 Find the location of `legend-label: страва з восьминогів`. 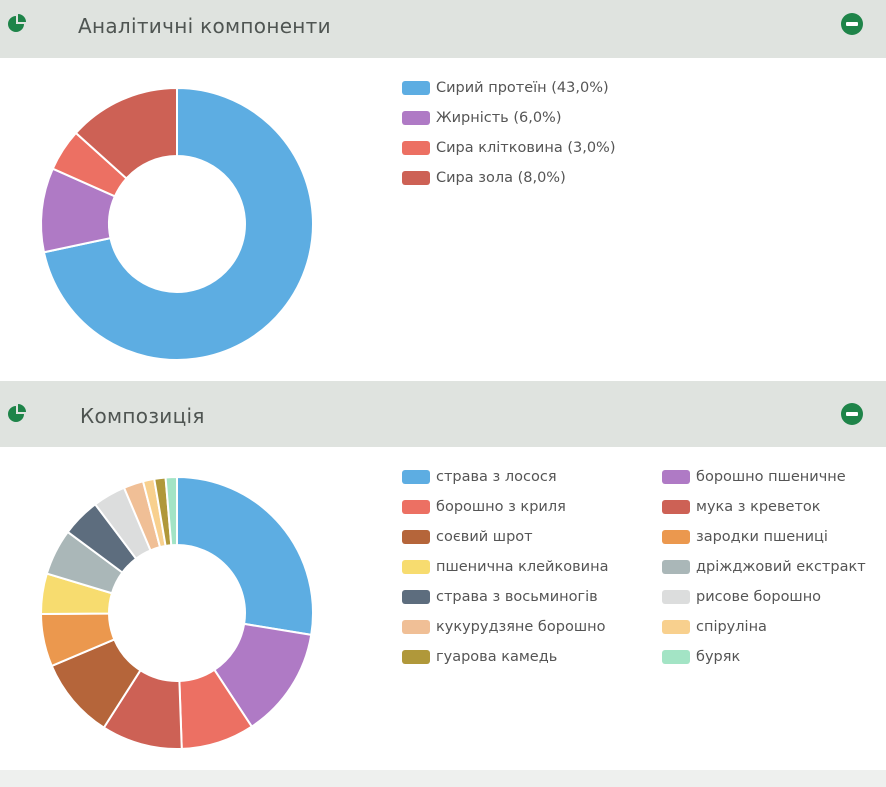

legend-label: страва з восьминогів is located at coordinates (517, 597).